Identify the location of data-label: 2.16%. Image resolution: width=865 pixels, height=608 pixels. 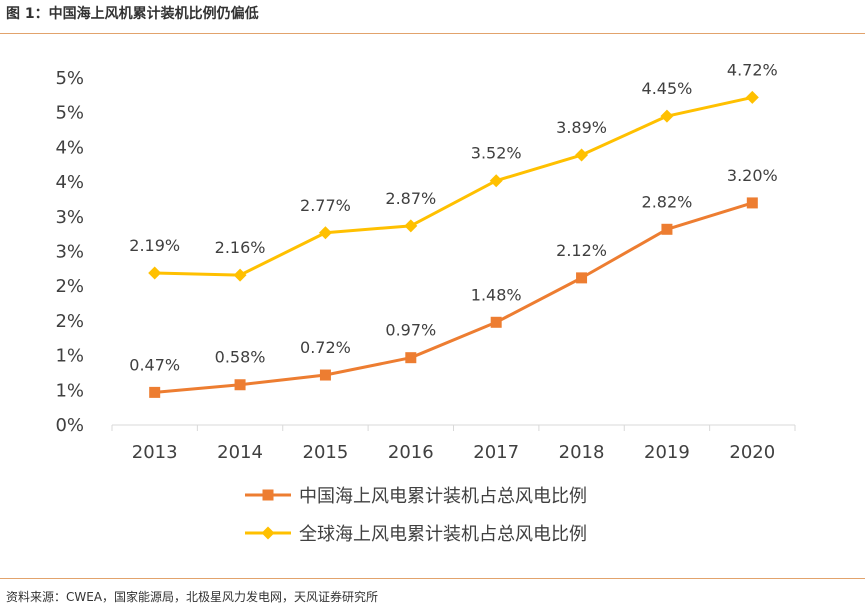
(240, 247).